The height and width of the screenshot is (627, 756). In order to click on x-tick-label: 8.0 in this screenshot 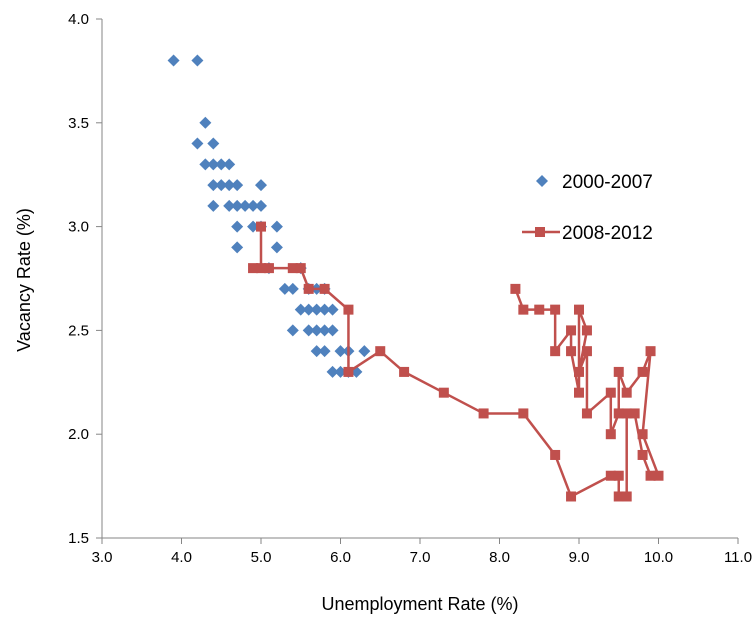, I will do `click(499, 557)`.